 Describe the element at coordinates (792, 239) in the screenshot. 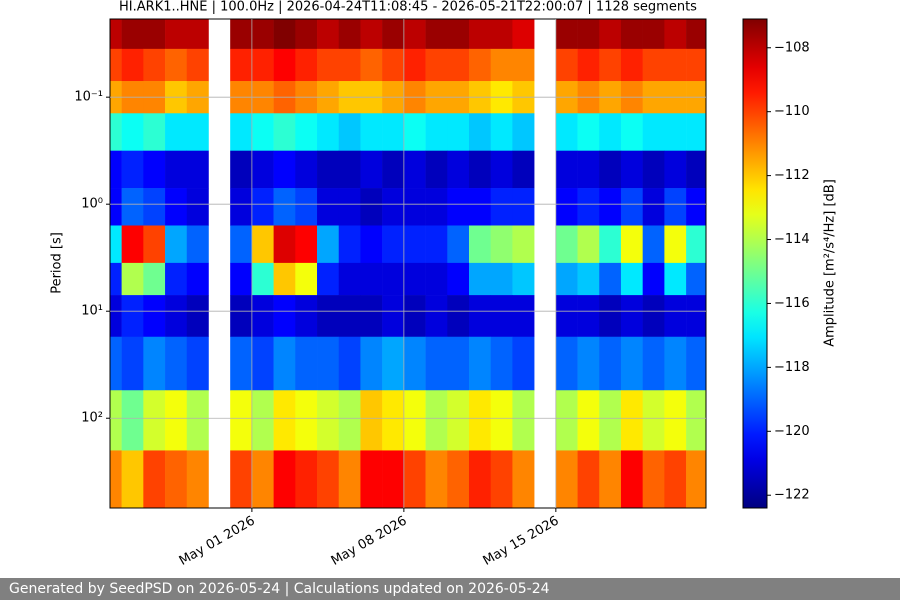

I see `colorbar-tick-label: −114` at that location.